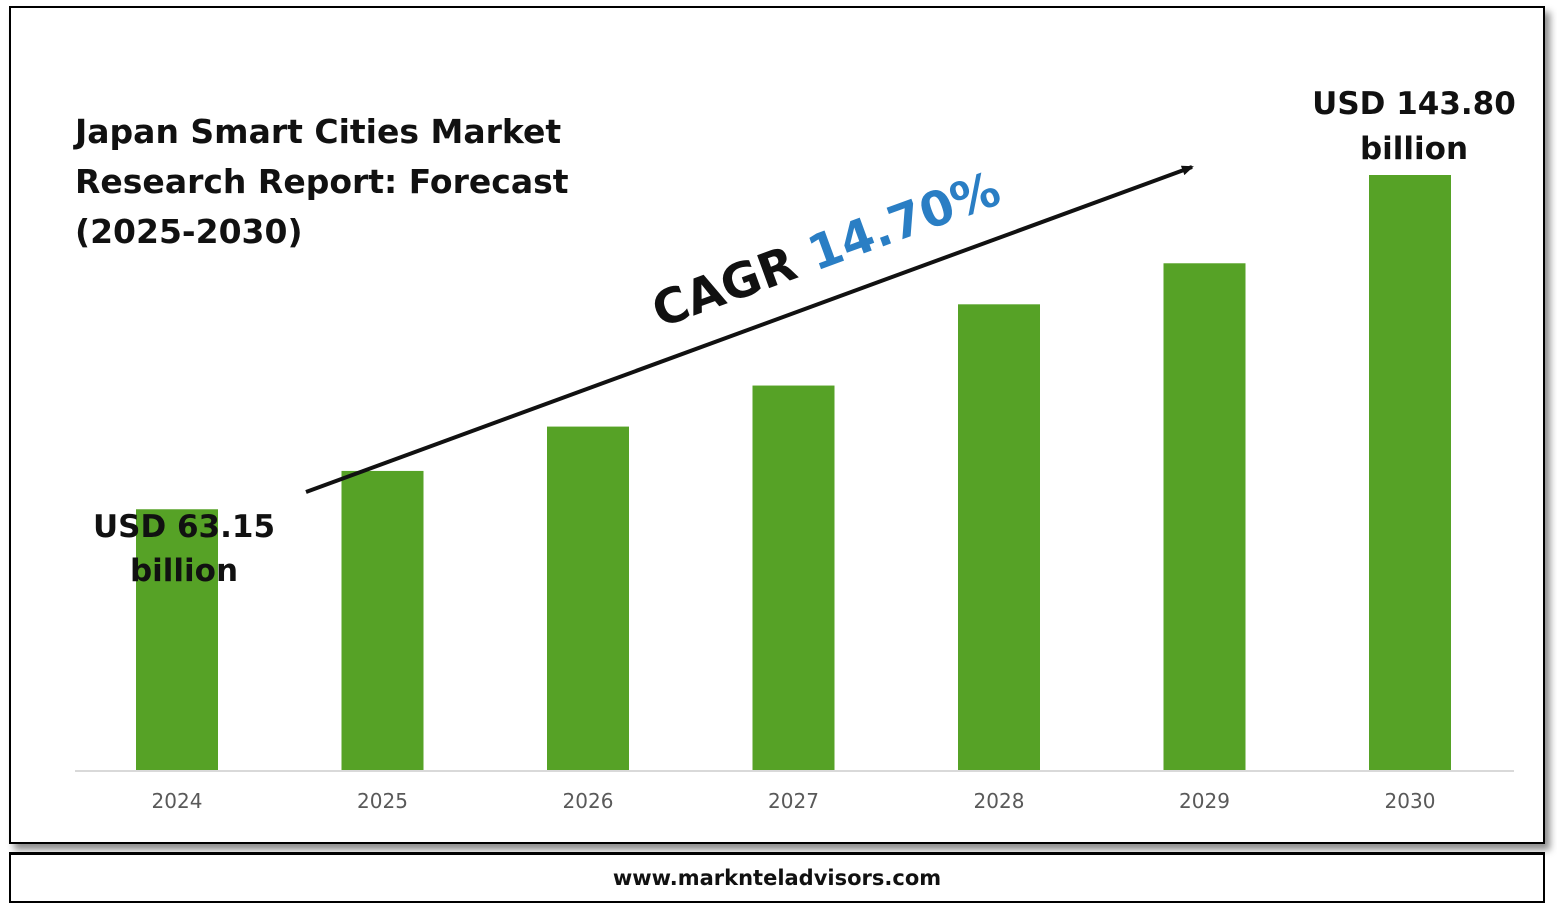 Image resolution: width=1557 pixels, height=906 pixels. Describe the element at coordinates (1410, 473) in the screenshot. I see `bar-2030` at that location.